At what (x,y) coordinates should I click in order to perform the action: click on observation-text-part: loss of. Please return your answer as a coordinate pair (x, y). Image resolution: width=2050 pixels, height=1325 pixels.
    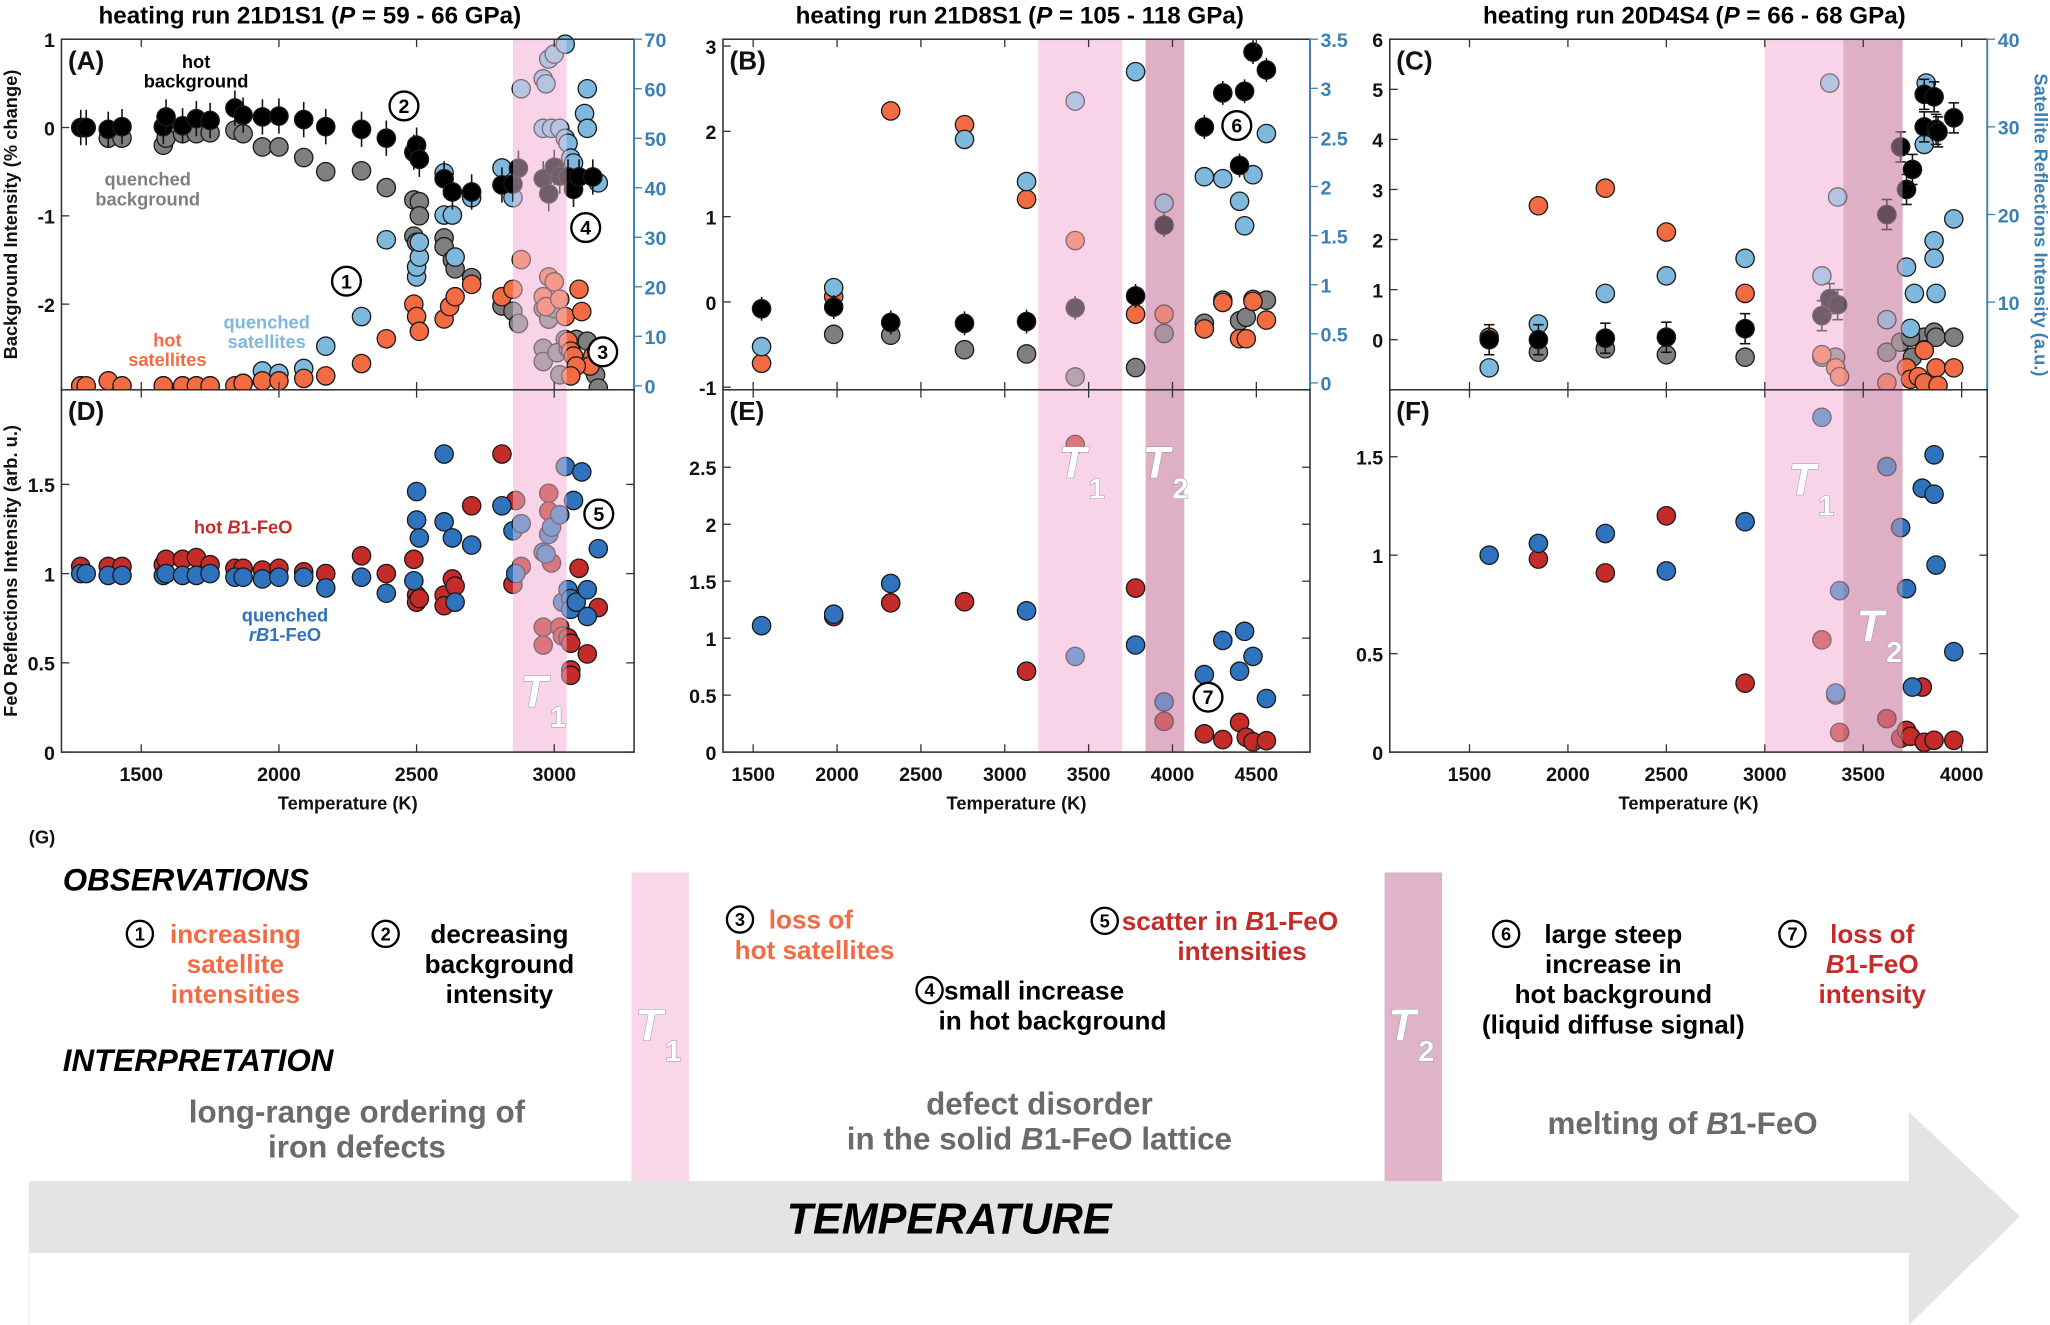
    Looking at the image, I should click on (811, 920).